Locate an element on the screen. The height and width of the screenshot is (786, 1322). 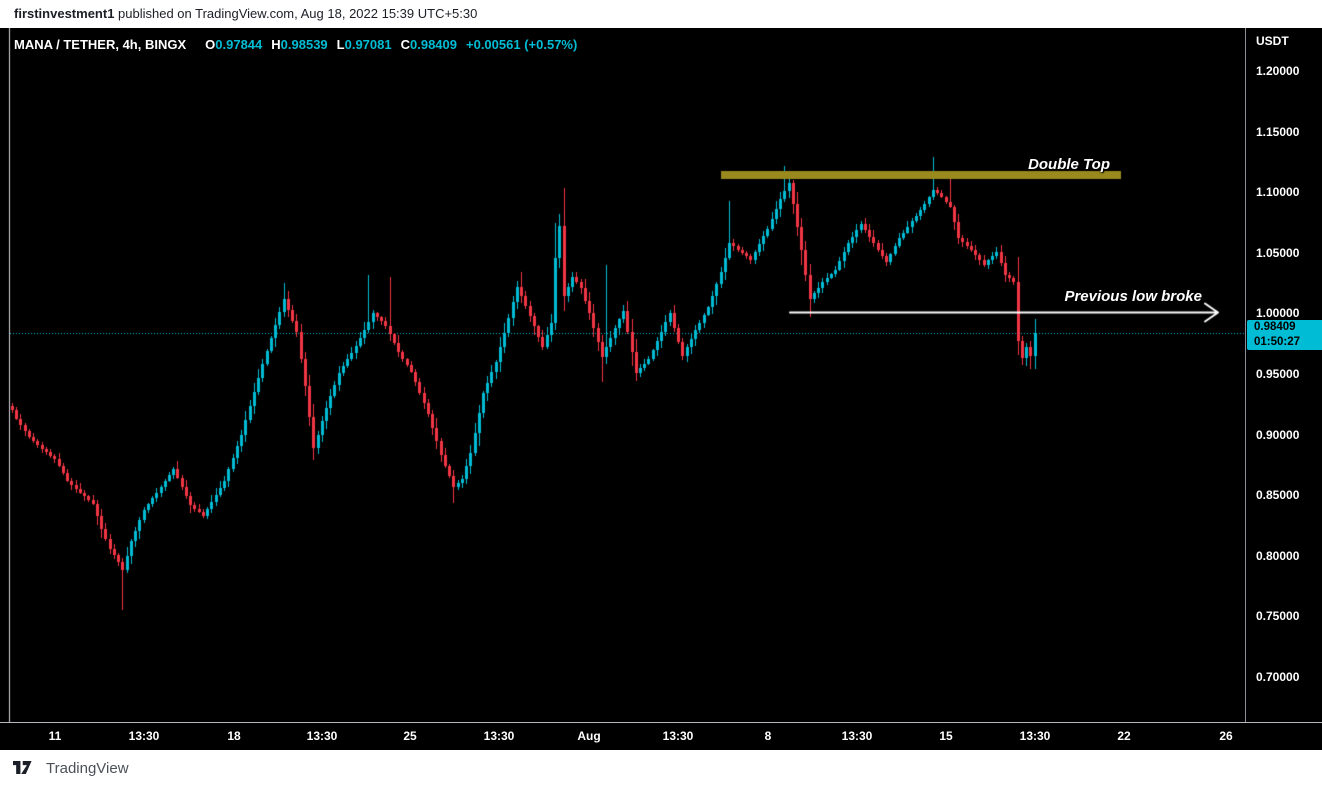
legend-change: +0.00561 (+0.57%) is located at coordinates (522, 44).